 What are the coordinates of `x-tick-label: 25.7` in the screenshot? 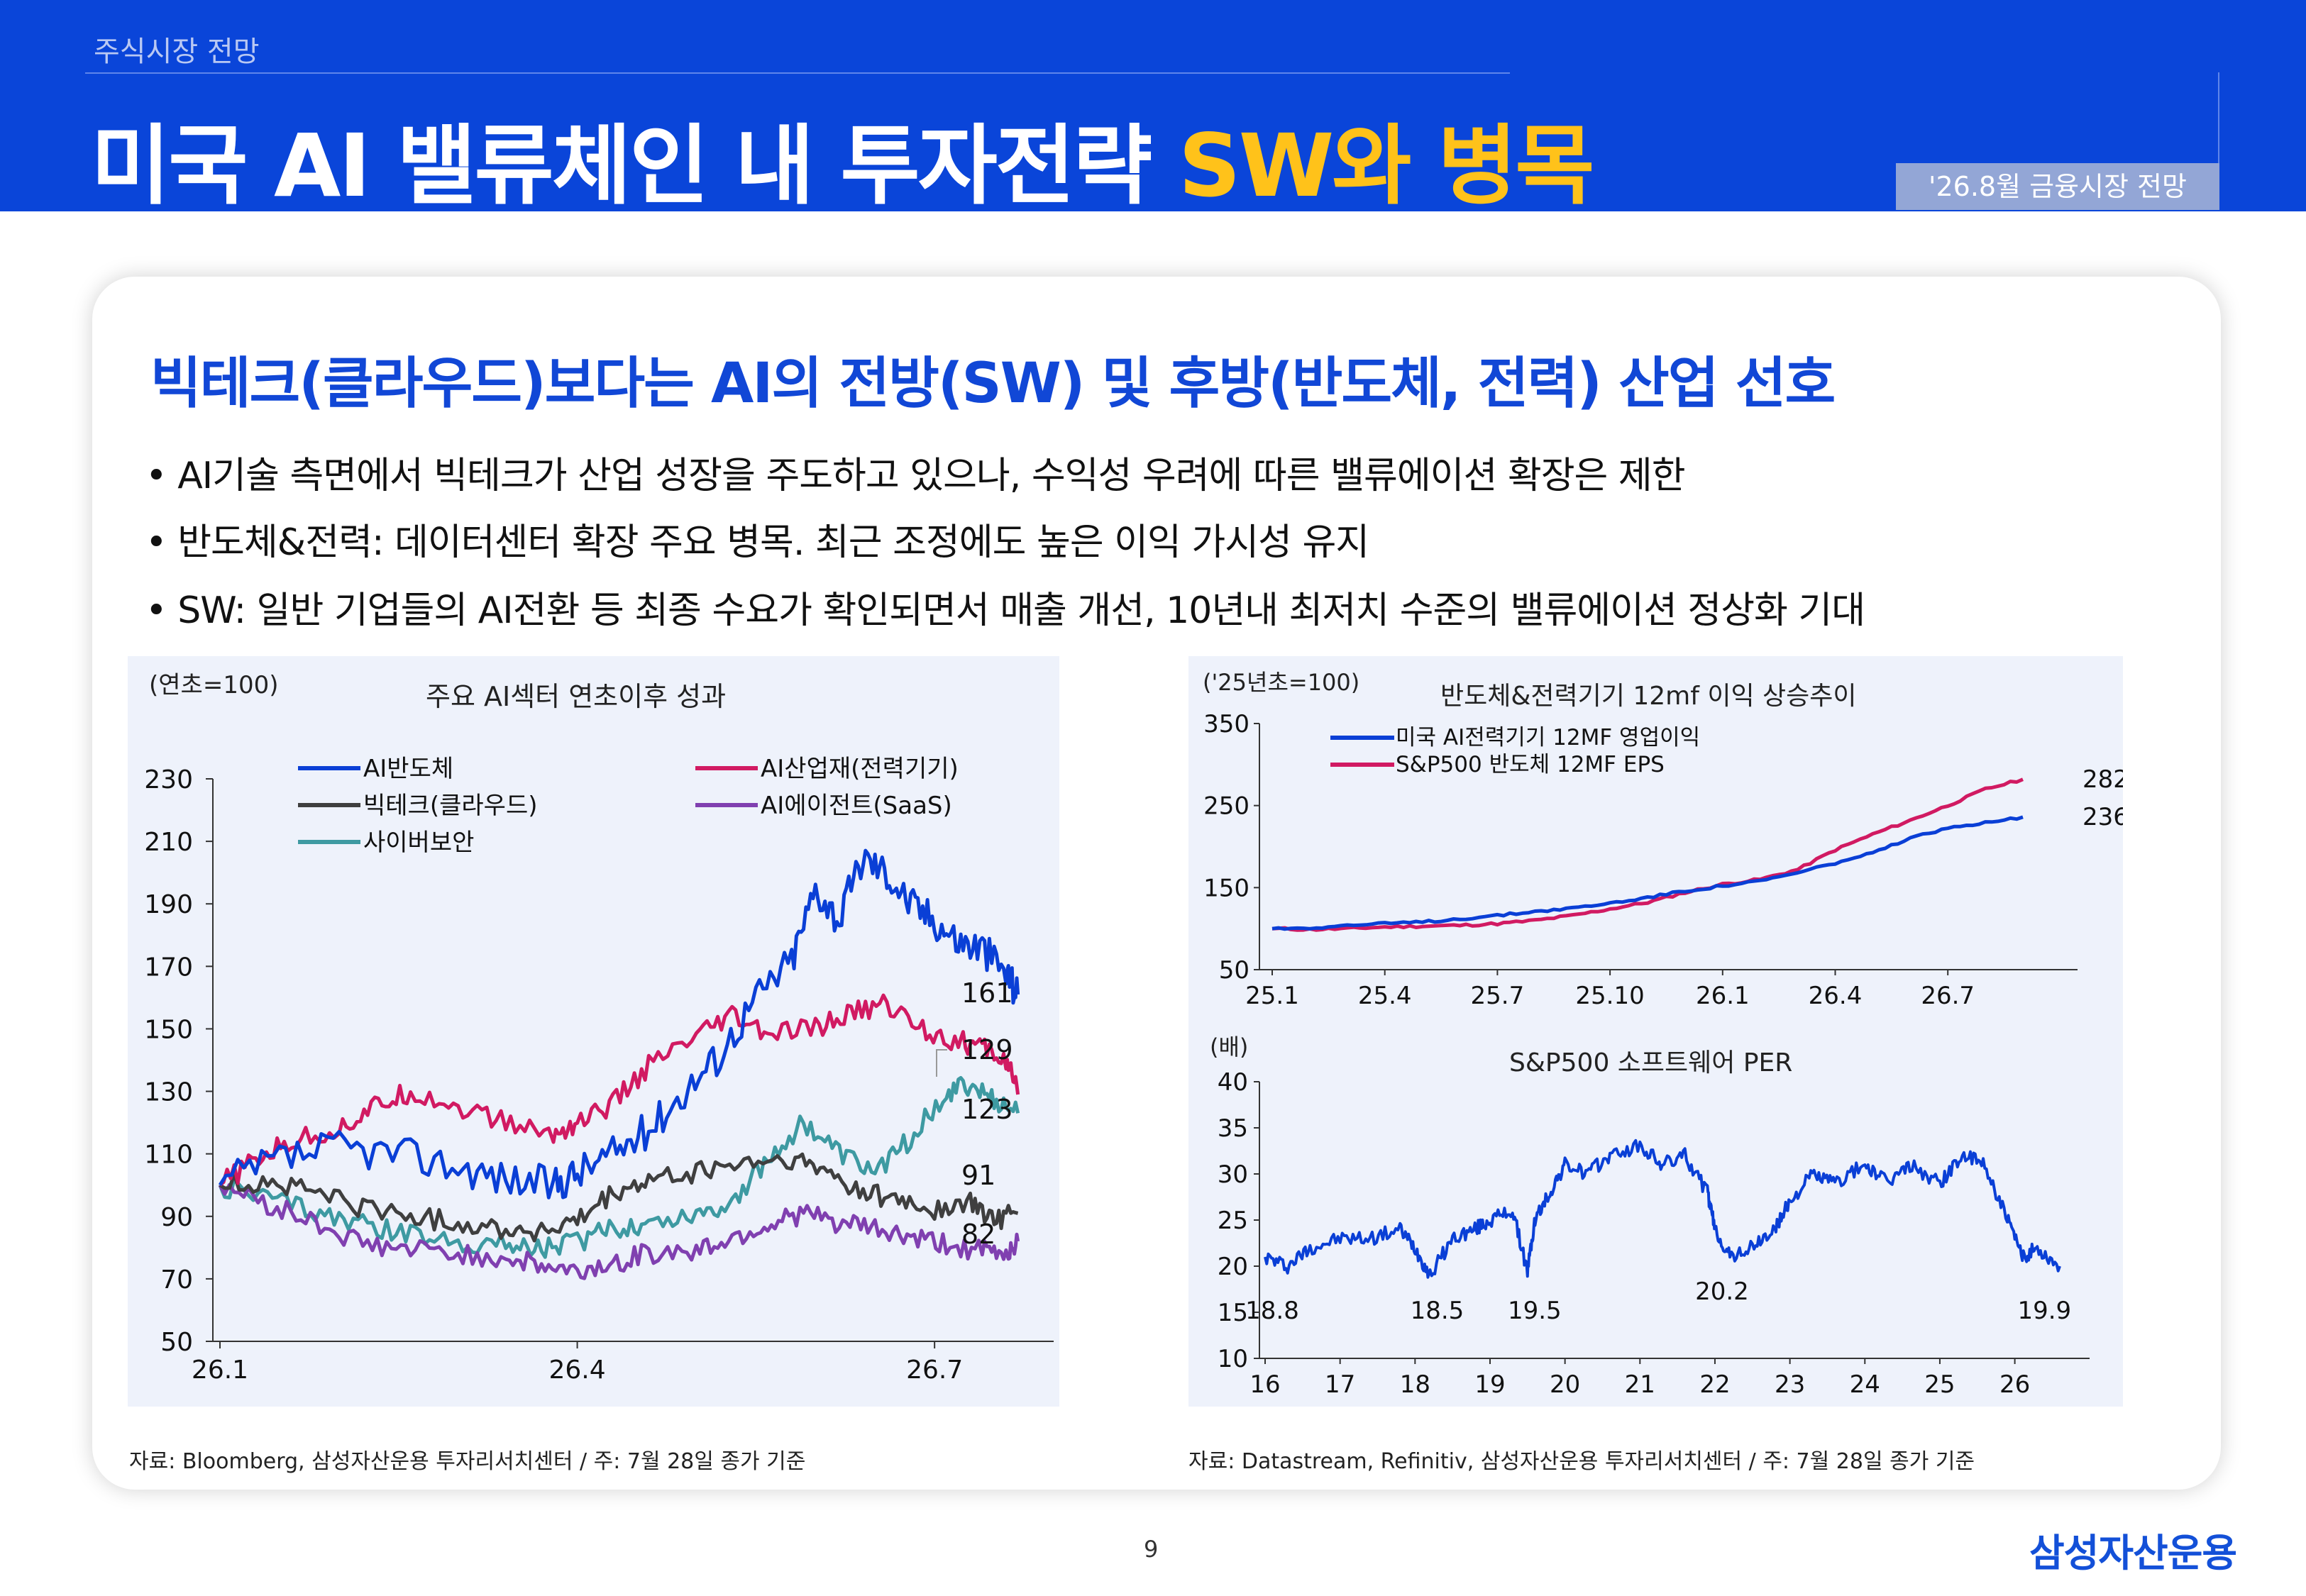 It's located at (1498, 996).